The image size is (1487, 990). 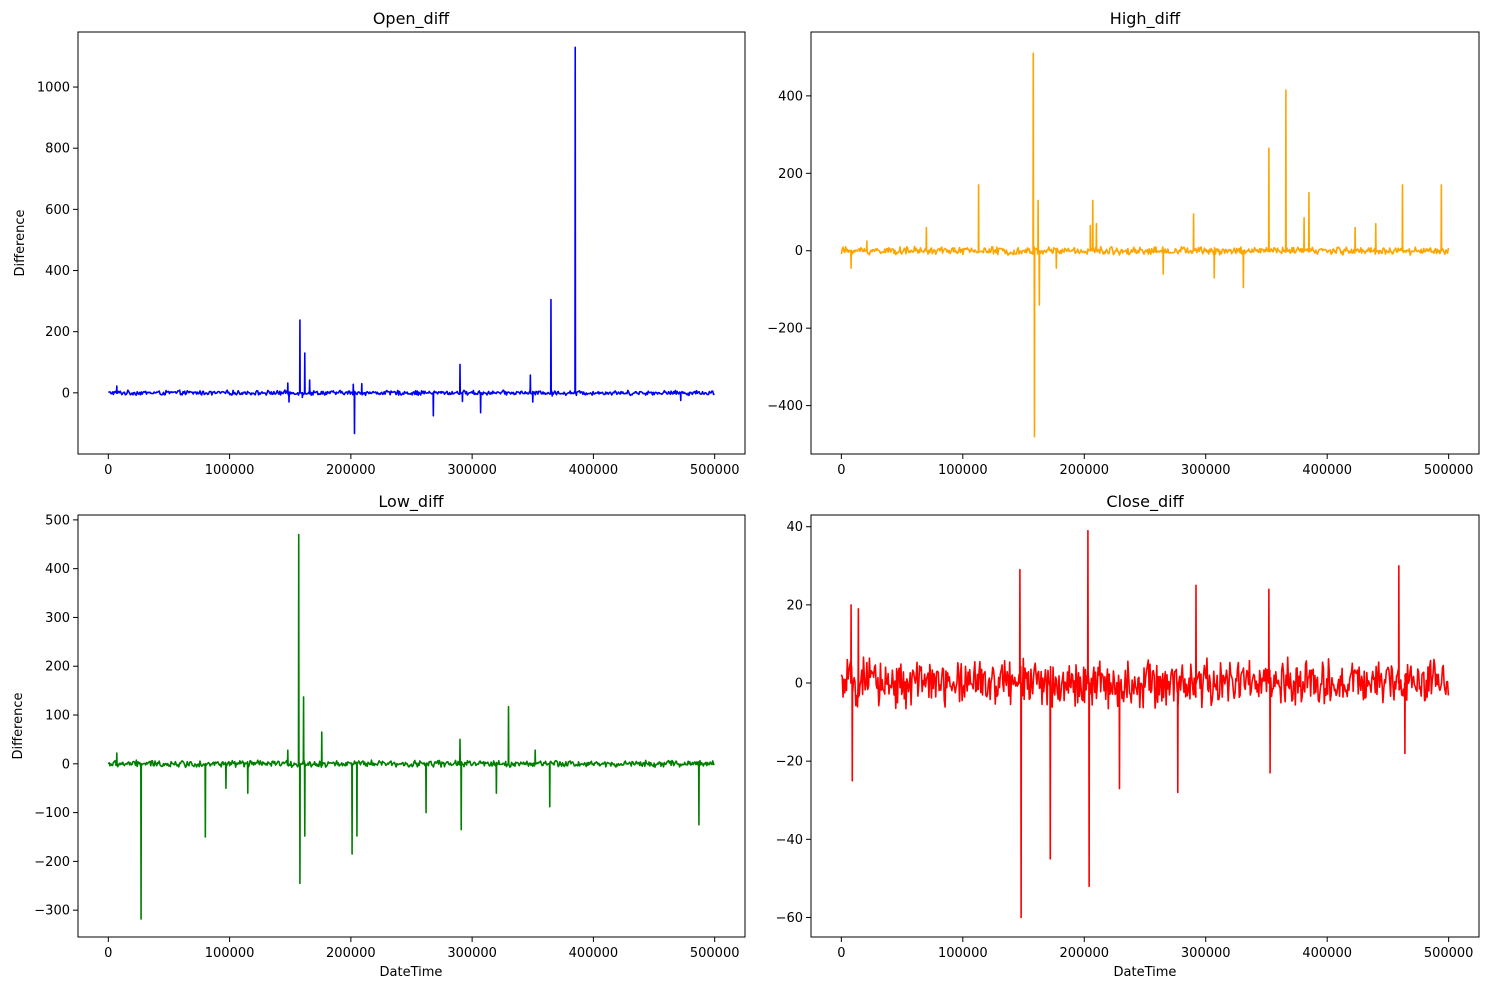 What do you see at coordinates (57, 716) in the screenshot?
I see `y-tick-label: 100` at bounding box center [57, 716].